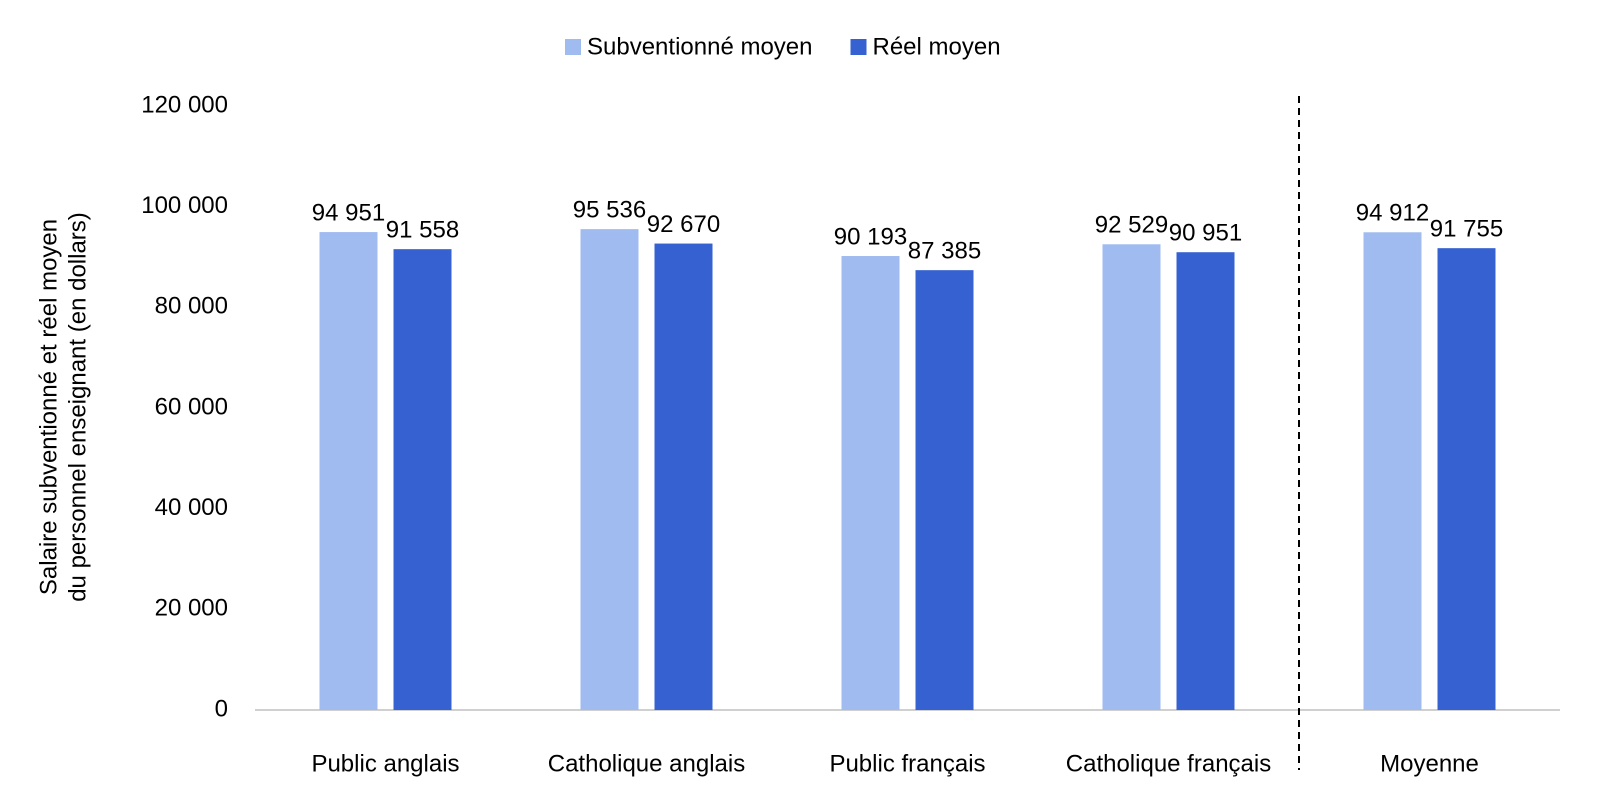 Image resolution: width=1610 pixels, height=806 pixels. What do you see at coordinates (1392, 213) in the screenshot?
I see `value-label: 94 912` at bounding box center [1392, 213].